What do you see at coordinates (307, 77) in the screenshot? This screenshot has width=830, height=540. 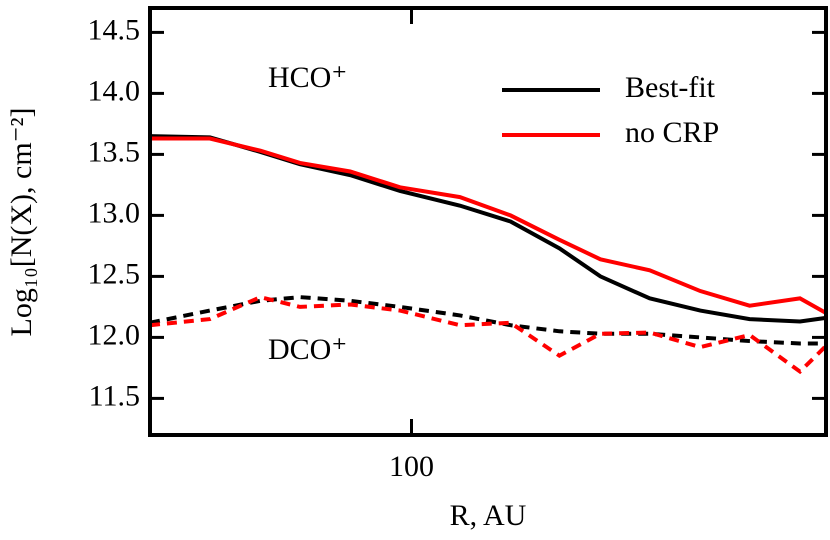 I see `annotation: HCO⁺` at bounding box center [307, 77].